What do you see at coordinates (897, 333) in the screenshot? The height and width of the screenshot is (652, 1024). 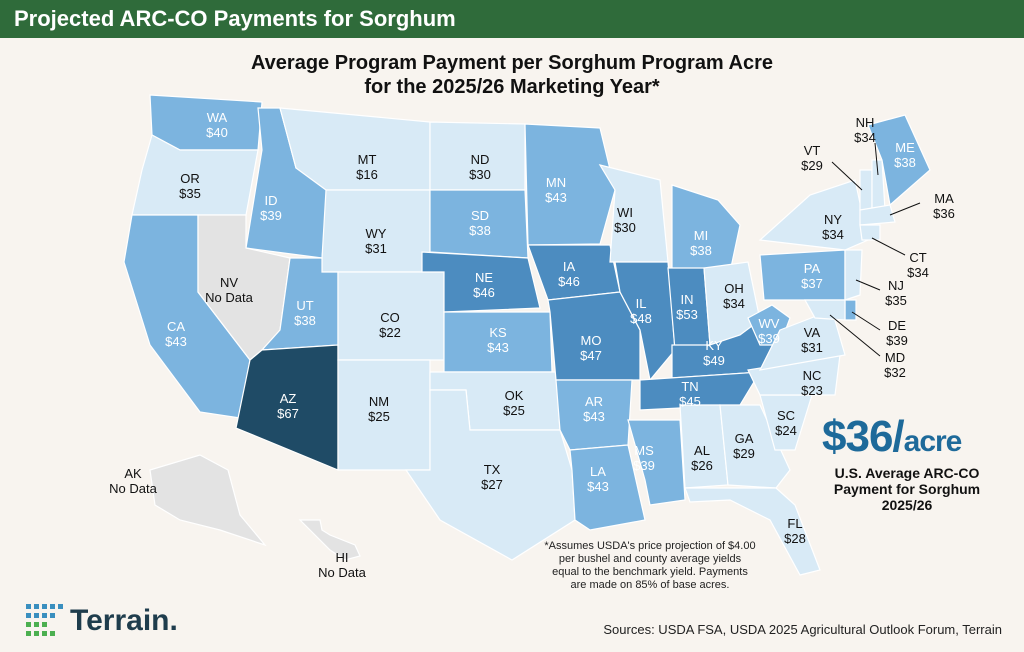 I see `state-label-de: DE $39` at bounding box center [897, 333].